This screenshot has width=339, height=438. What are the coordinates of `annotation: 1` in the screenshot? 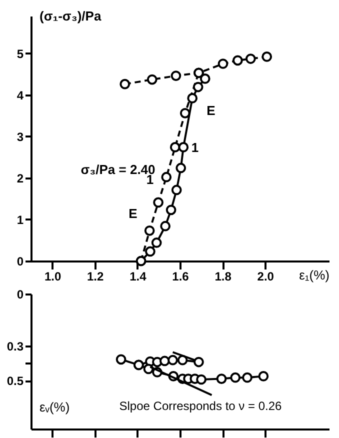 It's located at (195, 147).